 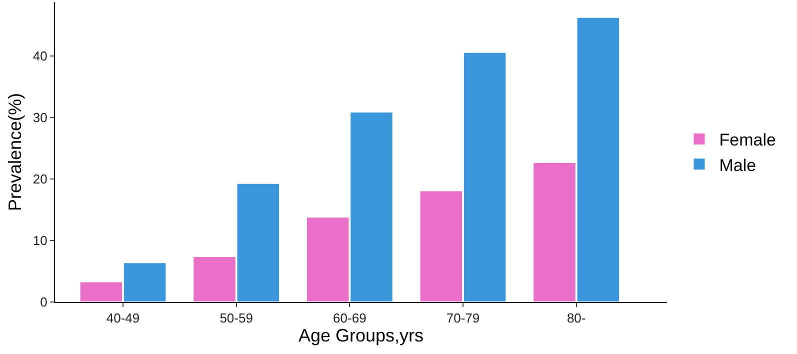 I want to click on x-tick-label: 60-69, so click(x=349, y=318).